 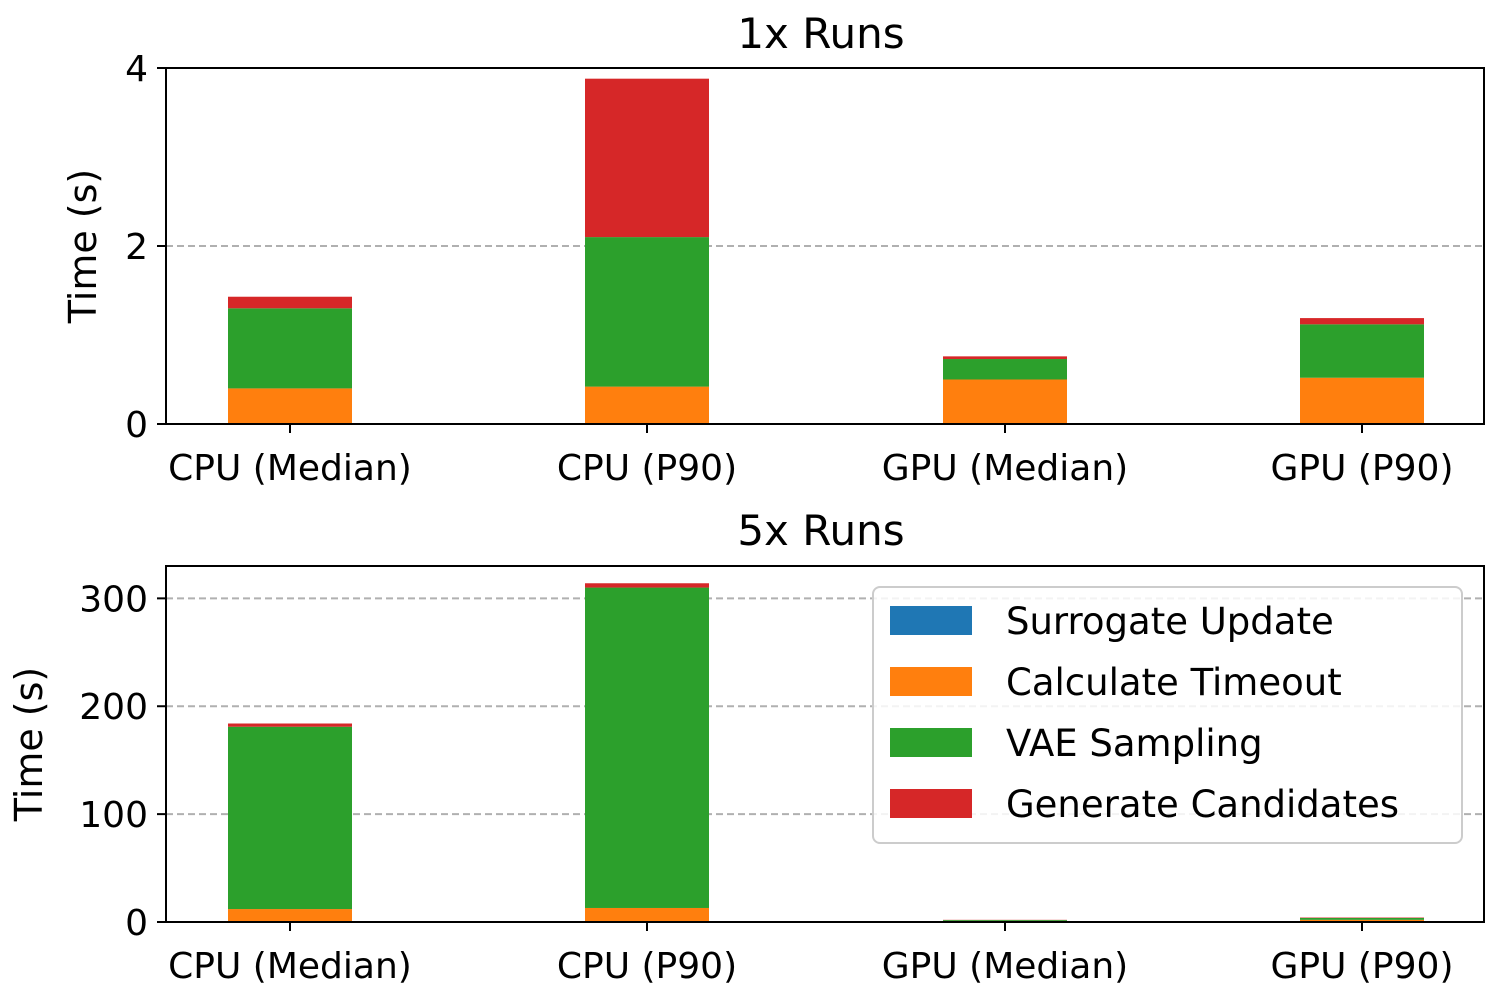 What do you see at coordinates (647, 966) in the screenshot?
I see `panel2-xtick-label: CPU (P90)` at bounding box center [647, 966].